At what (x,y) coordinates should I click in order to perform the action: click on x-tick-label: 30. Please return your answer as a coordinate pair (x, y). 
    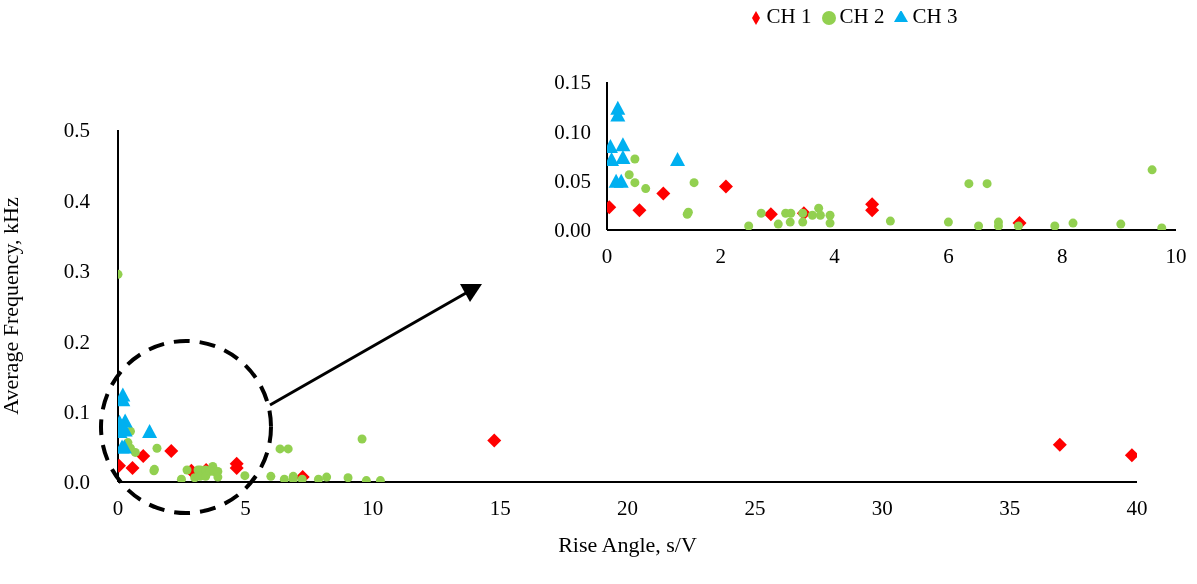
    Looking at the image, I should click on (882, 507).